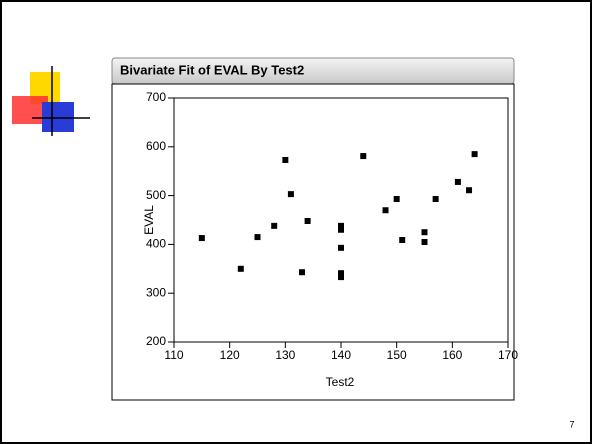 Image resolution: width=592 pixels, height=444 pixels. Describe the element at coordinates (508, 355) in the screenshot. I see `x-tick-label: 170` at that location.